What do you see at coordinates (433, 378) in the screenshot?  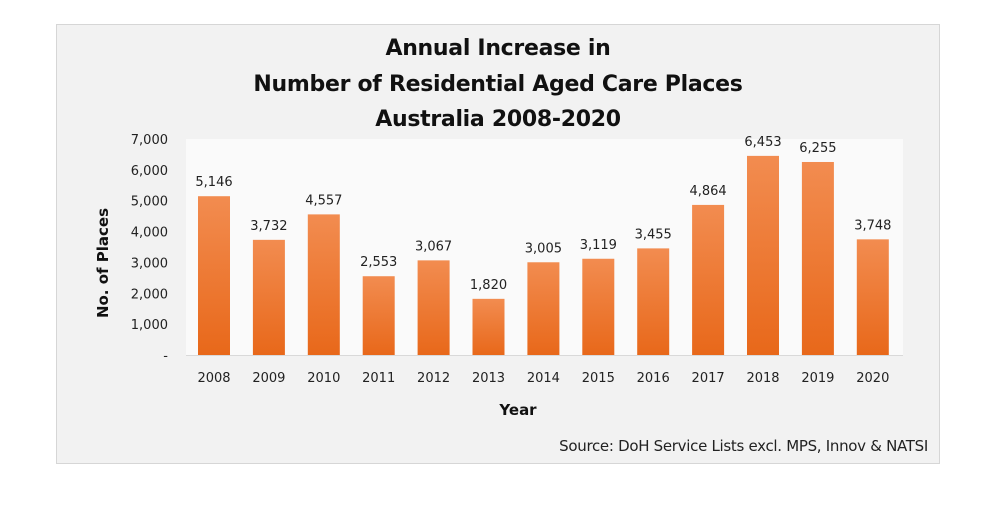 I see `x-tick-label: 2012` at bounding box center [433, 378].